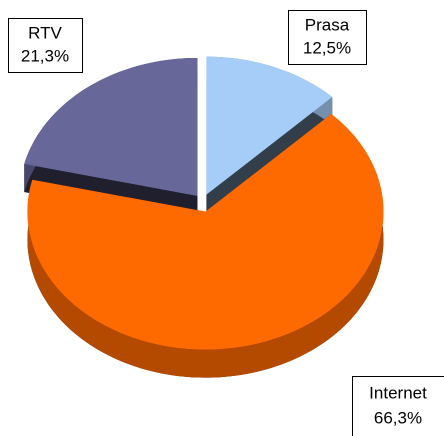  I want to click on value-label: 66,3%, so click(398, 418).